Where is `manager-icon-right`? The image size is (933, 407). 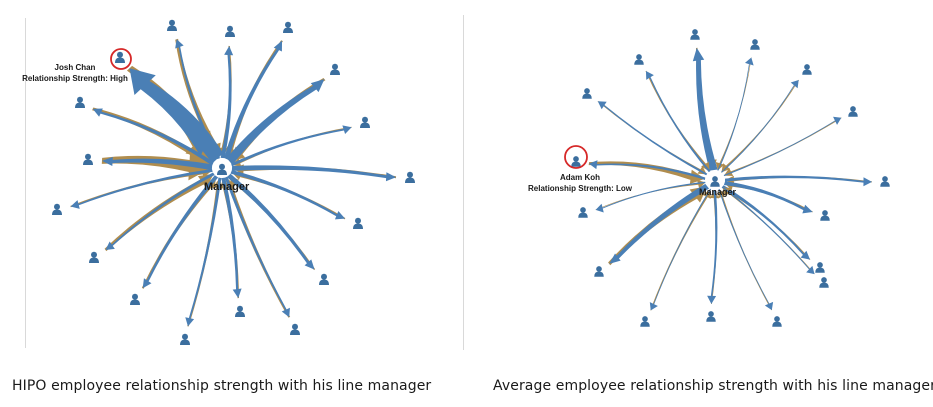 manager-icon-right is located at coordinates (715, 181).